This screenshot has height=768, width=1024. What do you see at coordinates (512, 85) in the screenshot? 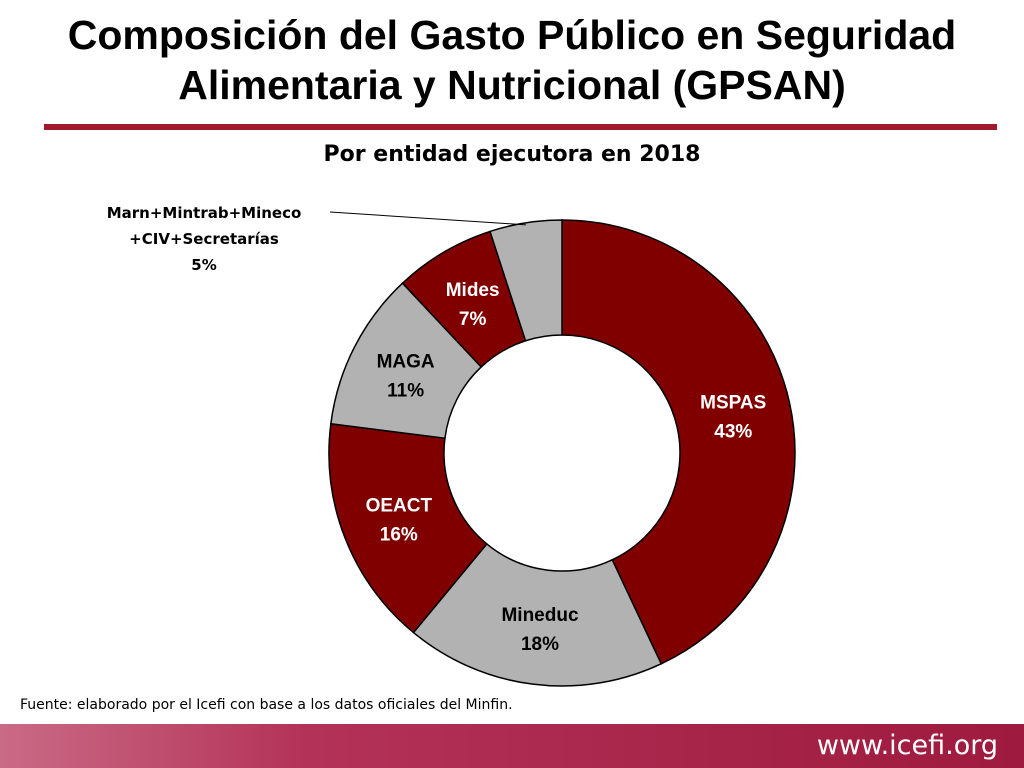
I see `title-line-2: Alimentaria y Nutricional (GPSAN)` at bounding box center [512, 85].